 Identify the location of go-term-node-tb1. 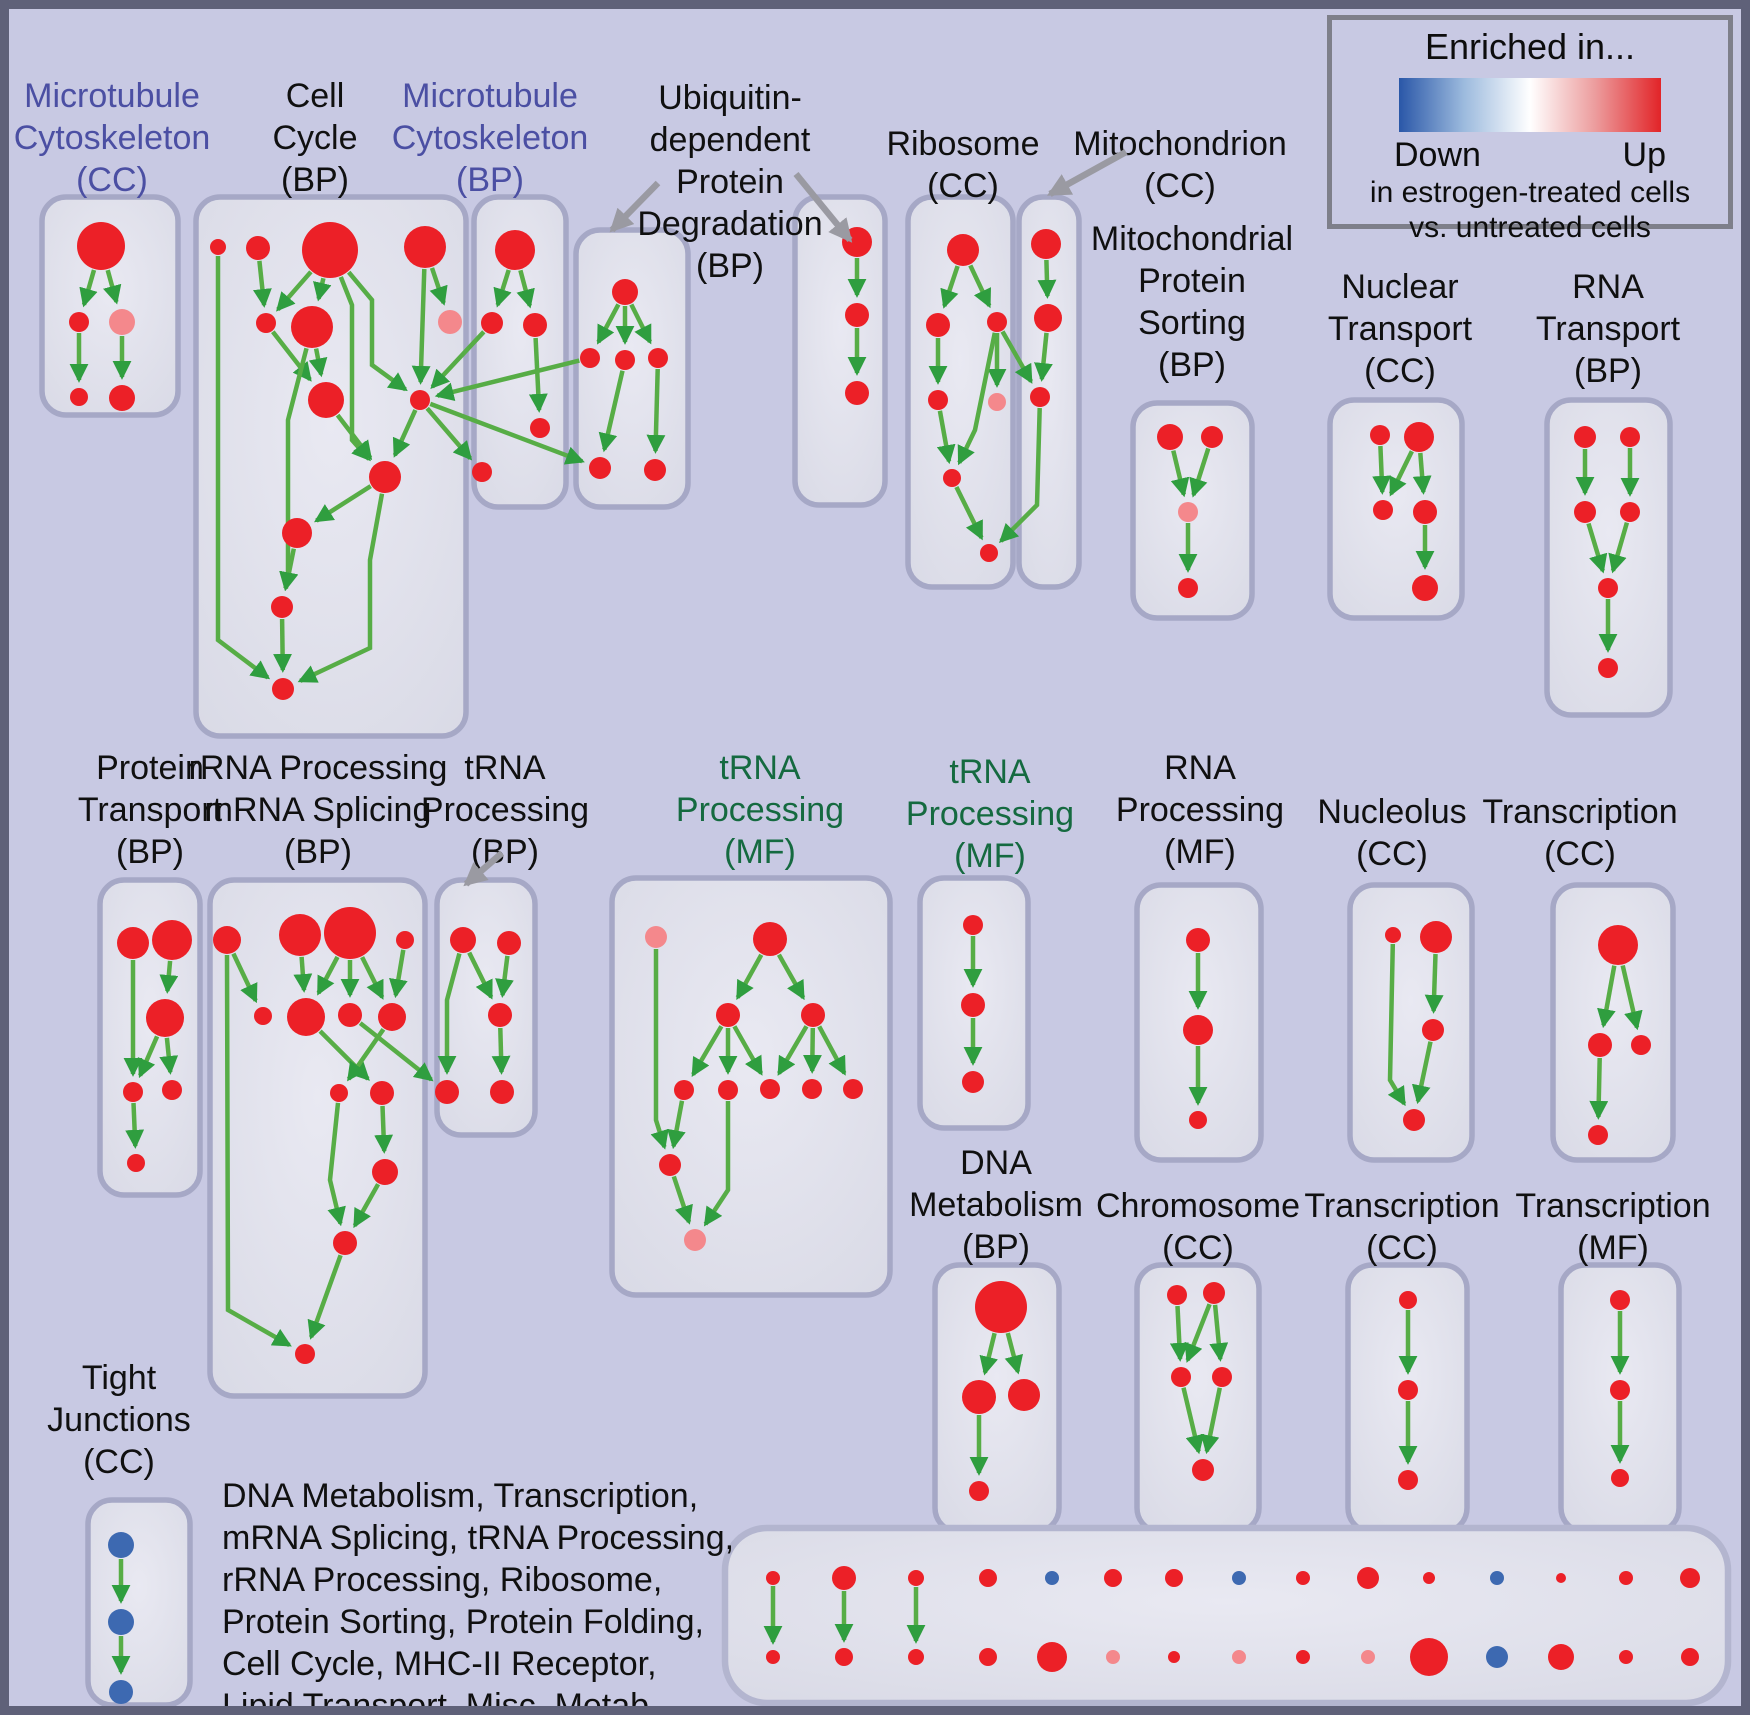
(463, 940).